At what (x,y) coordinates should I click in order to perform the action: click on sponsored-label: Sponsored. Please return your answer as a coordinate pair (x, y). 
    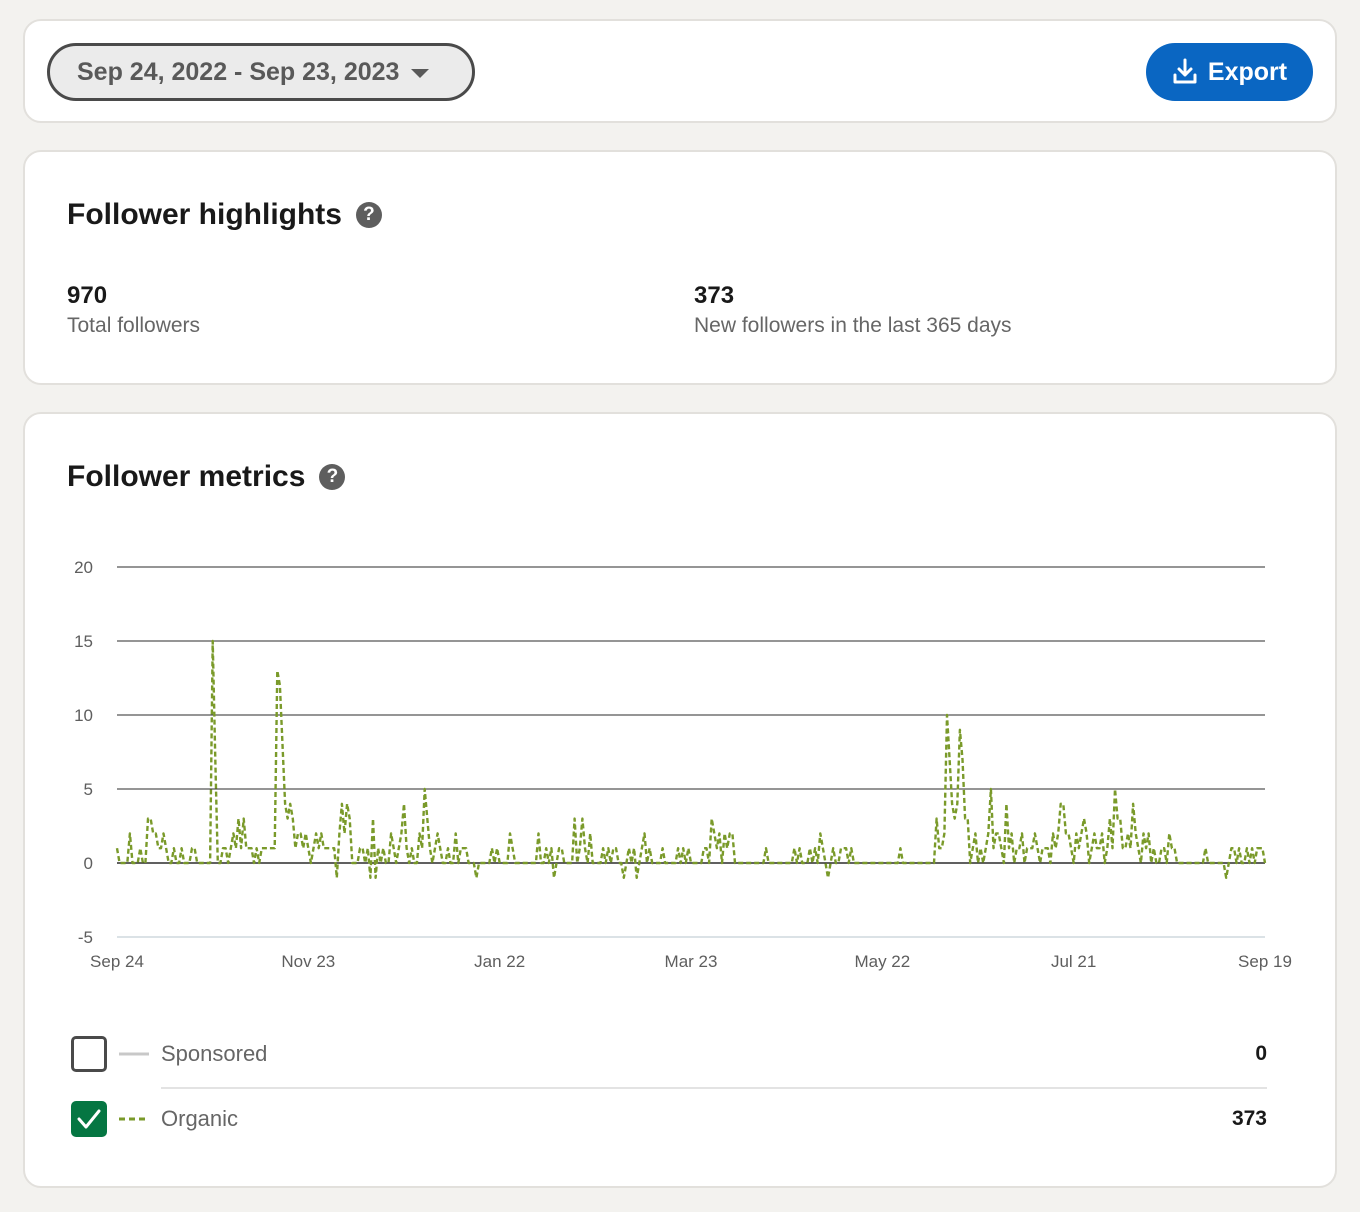
    Looking at the image, I should click on (214, 1053).